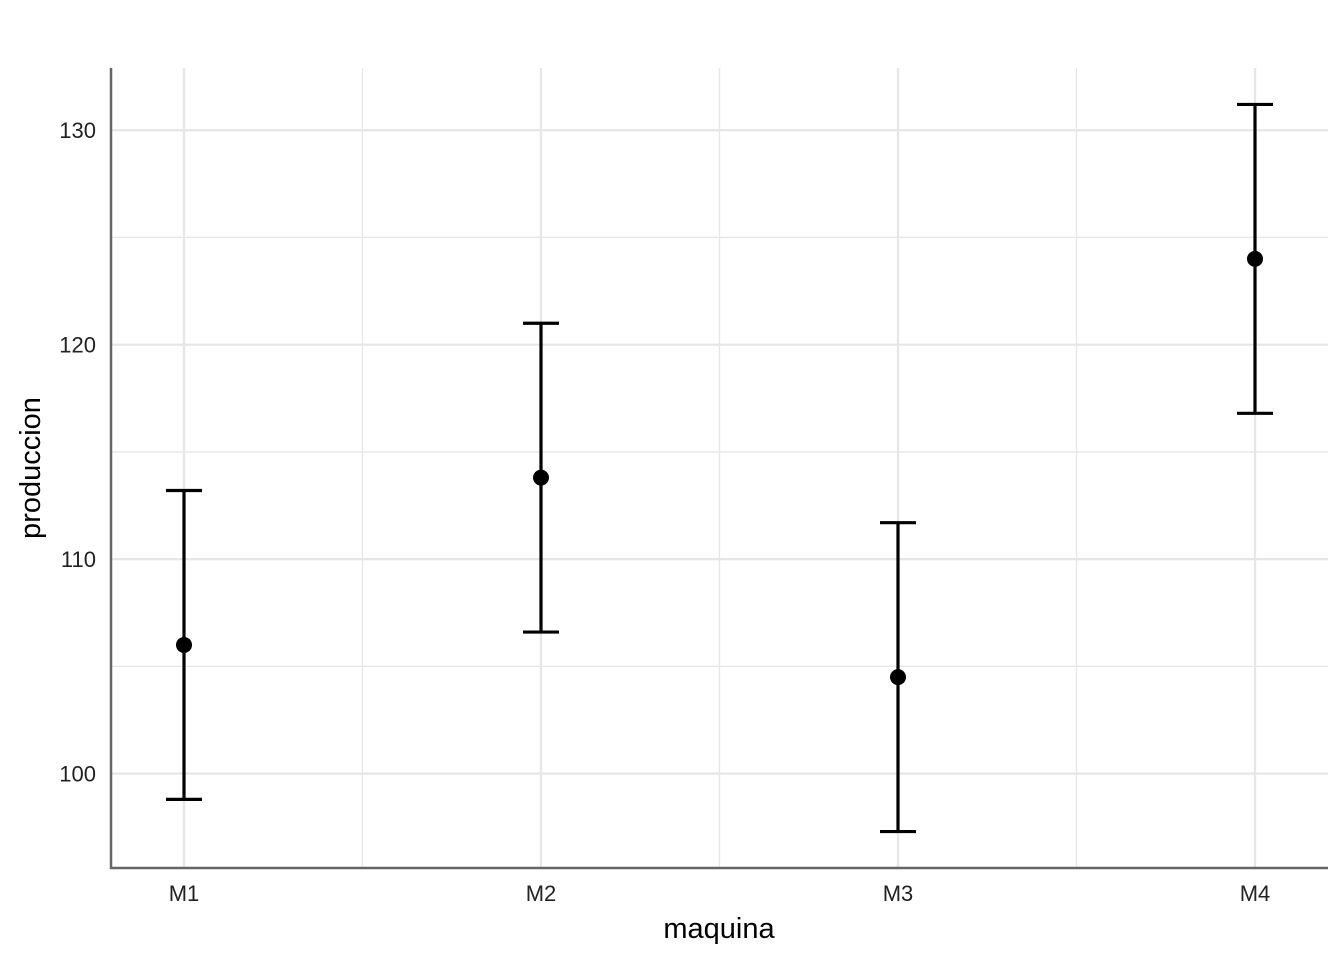 This screenshot has height=960, width=1344. Describe the element at coordinates (898, 893) in the screenshot. I see `x-tick-label: M3` at that location.